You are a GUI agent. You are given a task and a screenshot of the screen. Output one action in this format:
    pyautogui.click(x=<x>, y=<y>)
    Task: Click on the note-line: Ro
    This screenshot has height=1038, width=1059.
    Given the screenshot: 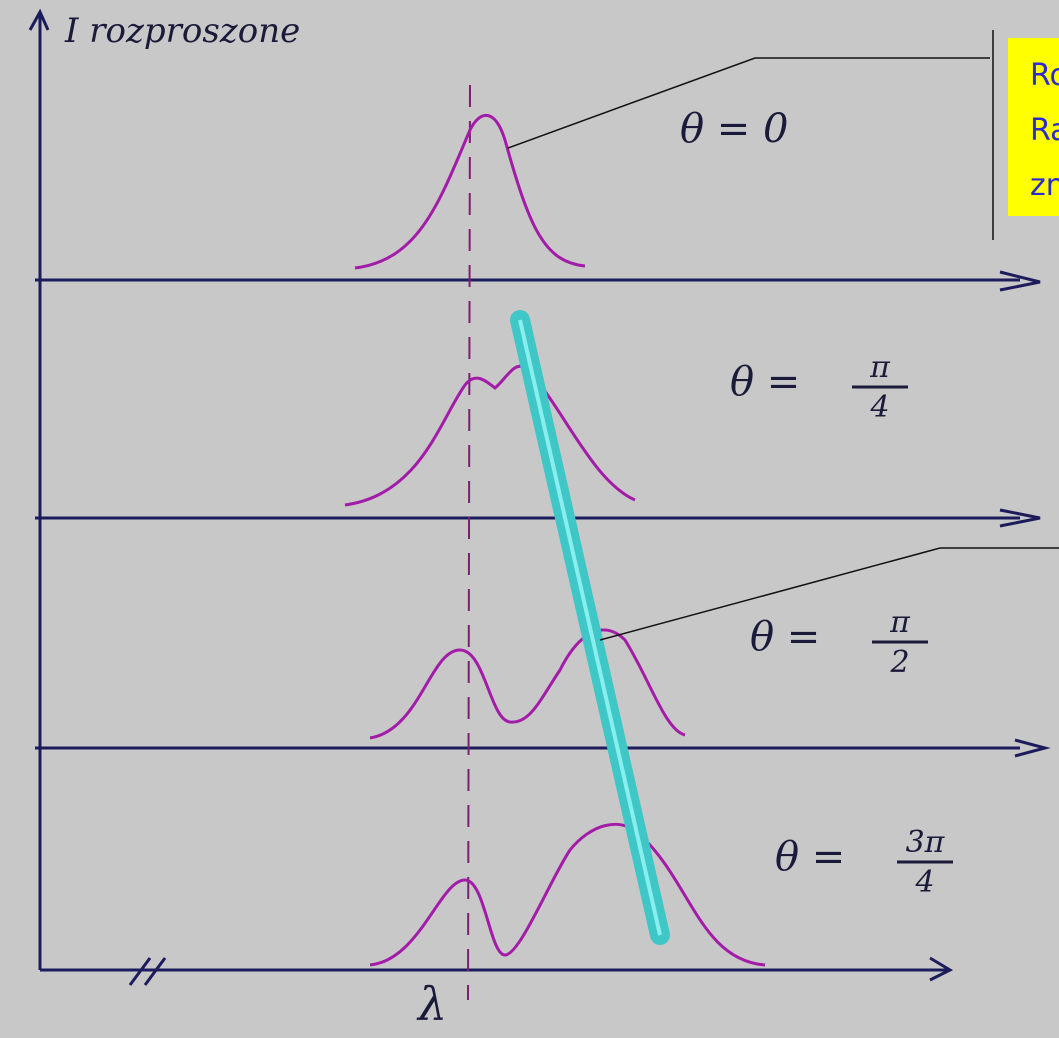 What is the action you would take?
    pyautogui.click(x=1044, y=75)
    